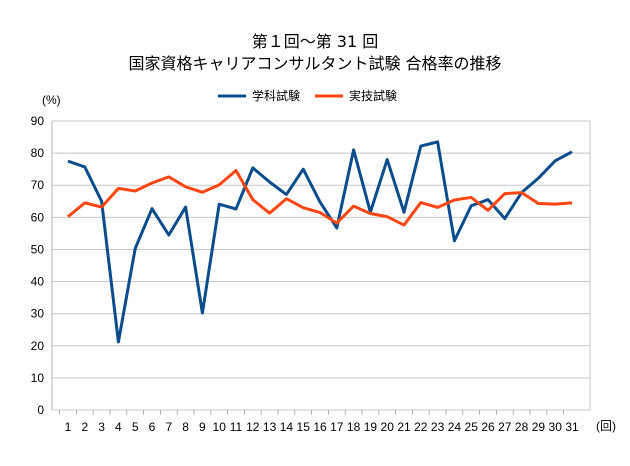 The image size is (630, 466). What do you see at coordinates (135, 427) in the screenshot?
I see `x-tick-label: 5` at bounding box center [135, 427].